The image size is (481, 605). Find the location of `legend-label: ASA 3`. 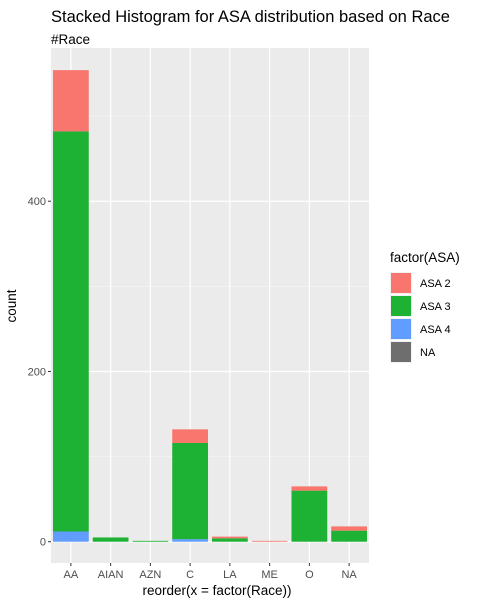

legend-label: ASA 3 is located at coordinates (435, 307).